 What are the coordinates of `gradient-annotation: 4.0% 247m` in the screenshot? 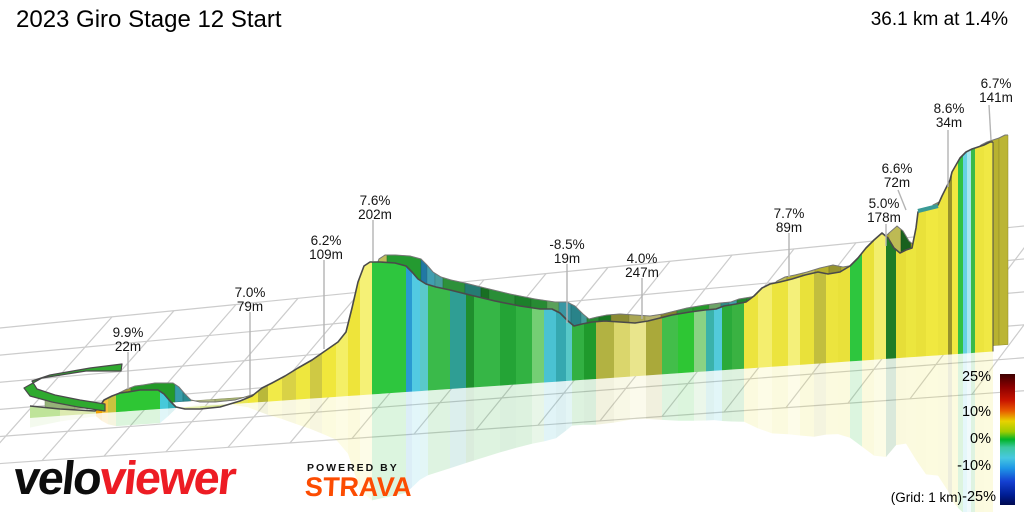 It's located at (642, 265).